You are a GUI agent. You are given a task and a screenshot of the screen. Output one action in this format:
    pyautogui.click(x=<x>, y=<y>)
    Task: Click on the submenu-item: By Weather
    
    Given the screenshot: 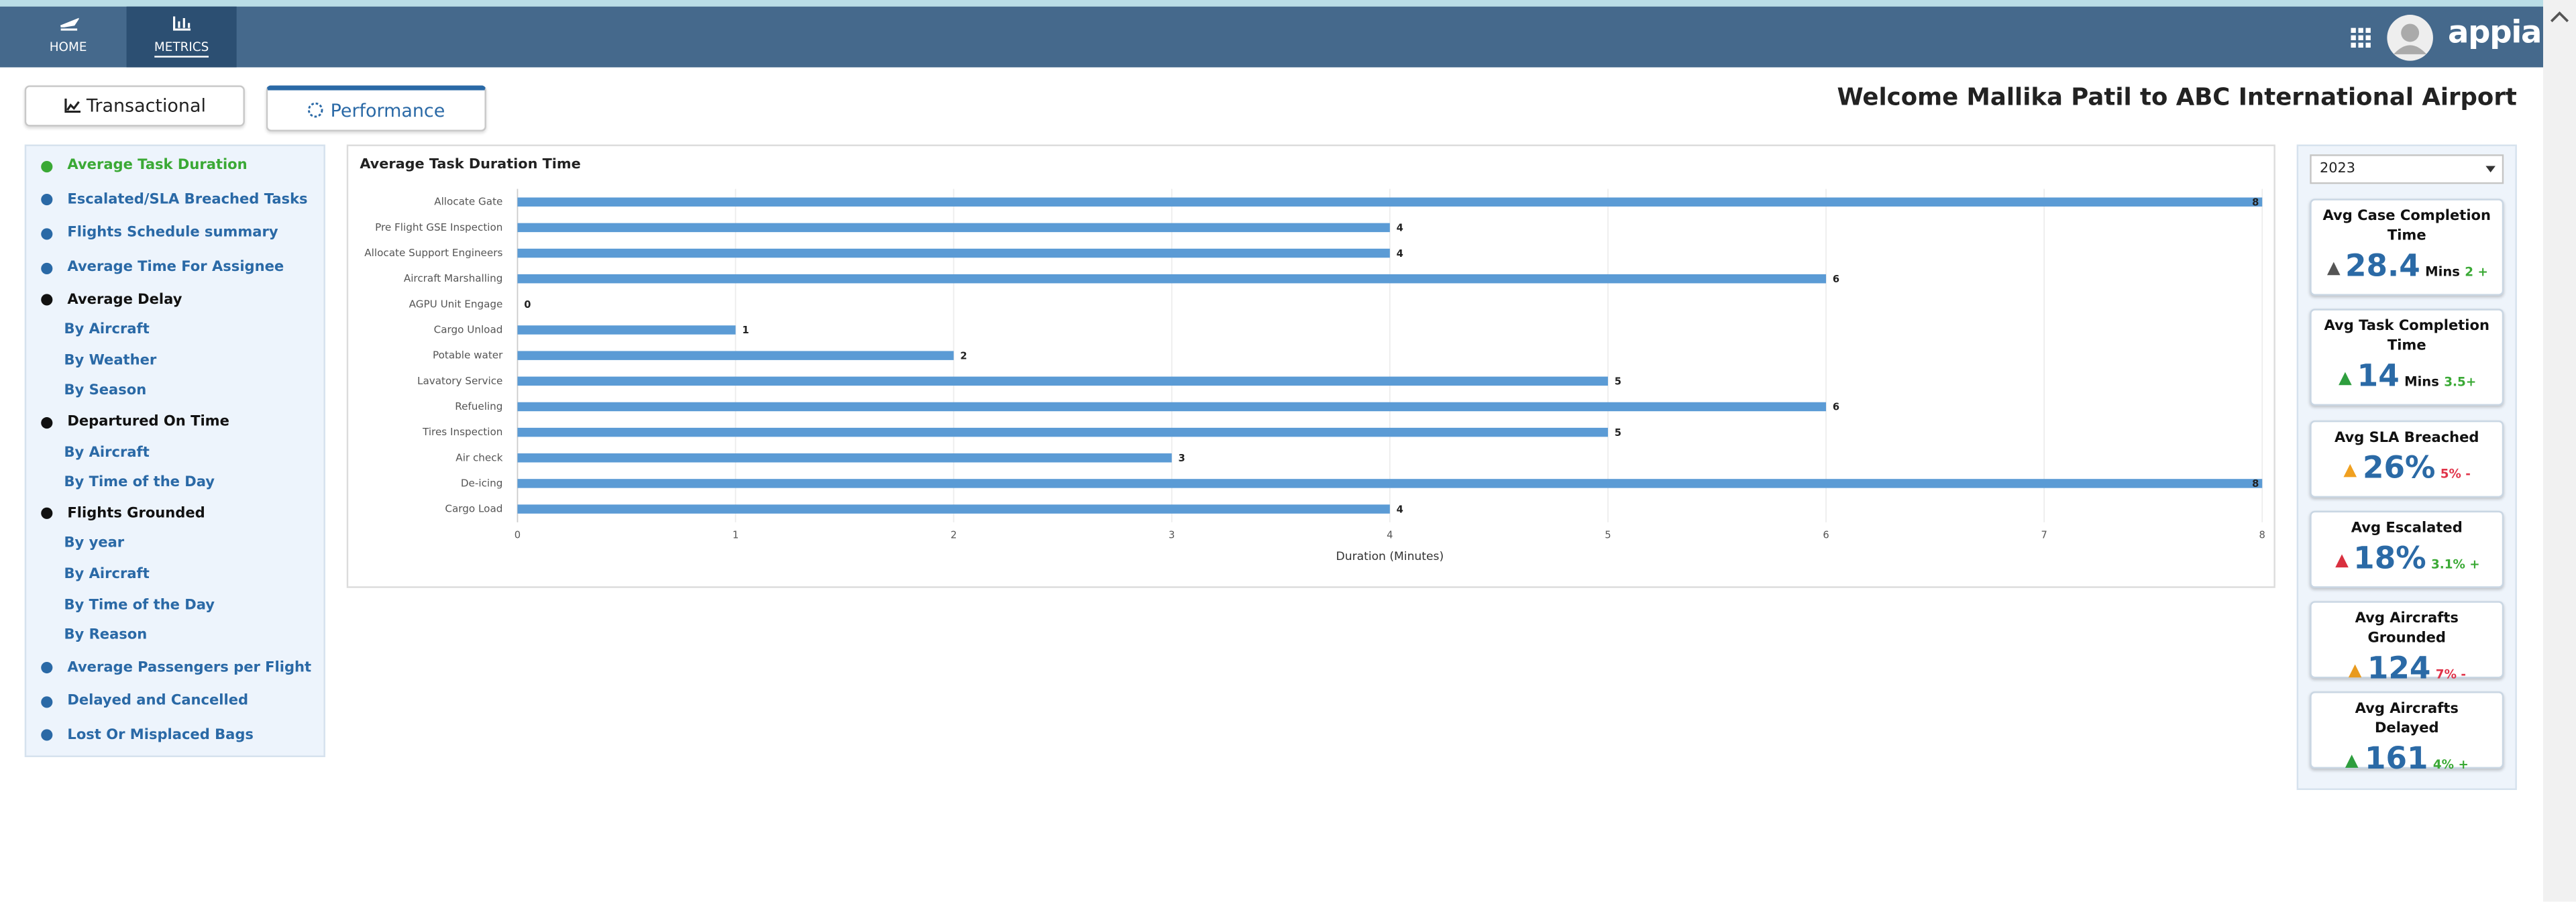 What is the action you would take?
    pyautogui.click(x=110, y=362)
    